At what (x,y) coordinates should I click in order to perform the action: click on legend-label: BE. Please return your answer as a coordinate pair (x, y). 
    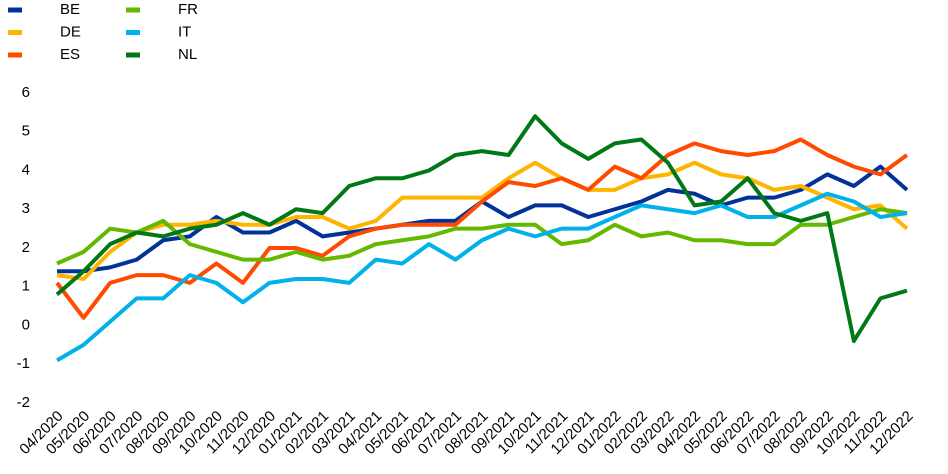
    Looking at the image, I should click on (70, 9).